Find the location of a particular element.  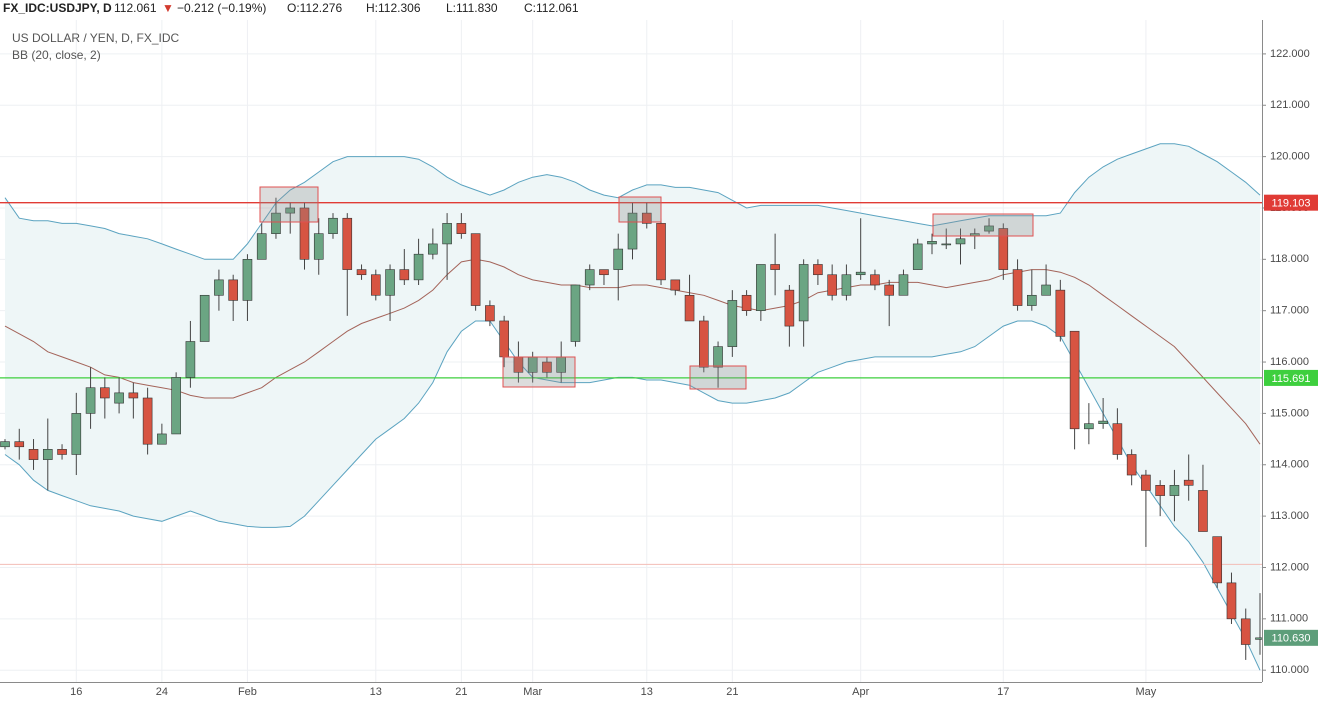

x-tick-label: May is located at coordinates (1146, 692).